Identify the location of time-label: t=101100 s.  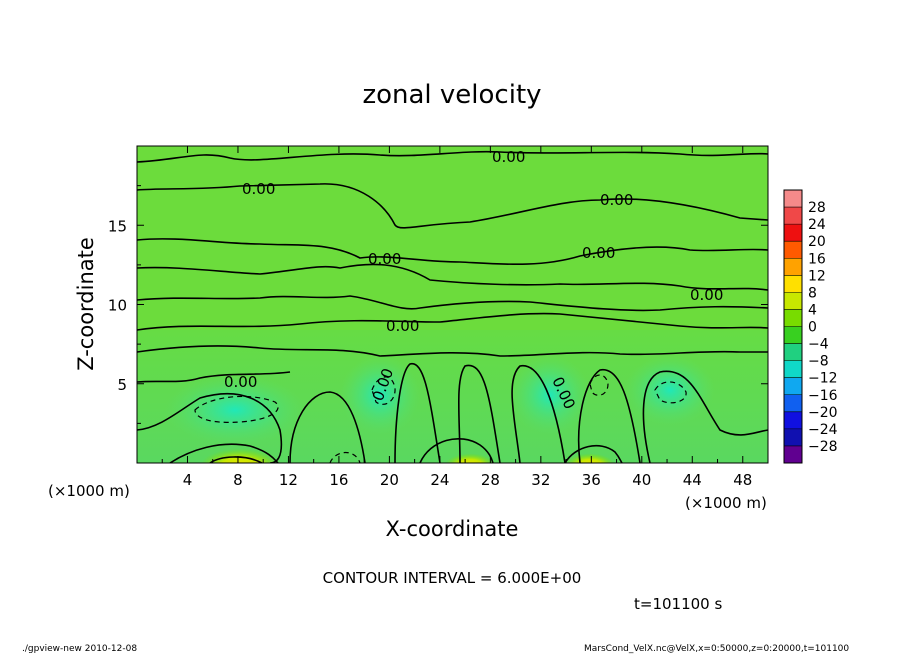
(678, 604).